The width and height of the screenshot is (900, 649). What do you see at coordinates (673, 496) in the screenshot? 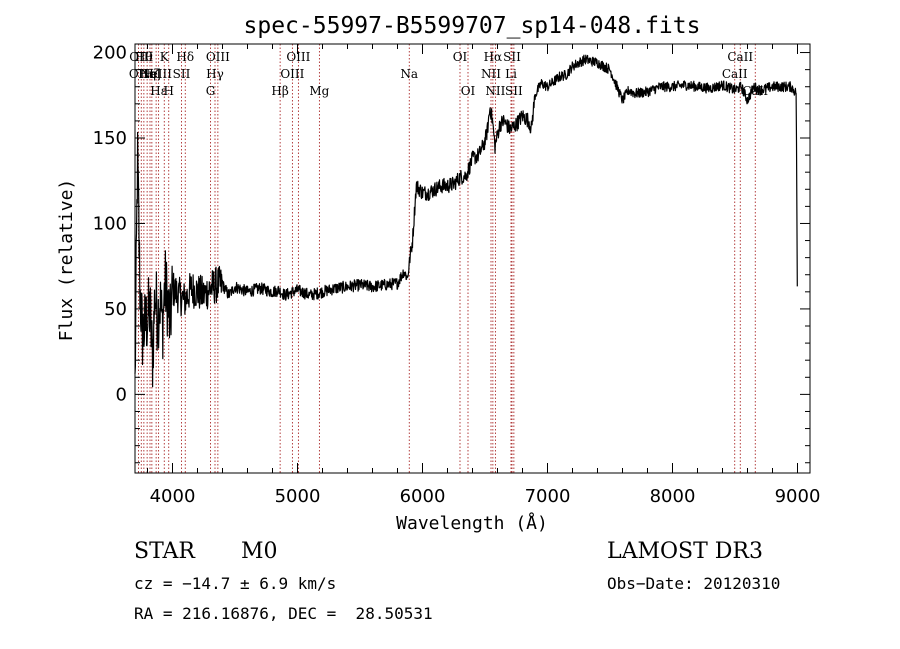
I see `x-tick-label-4: 8000` at bounding box center [673, 496].